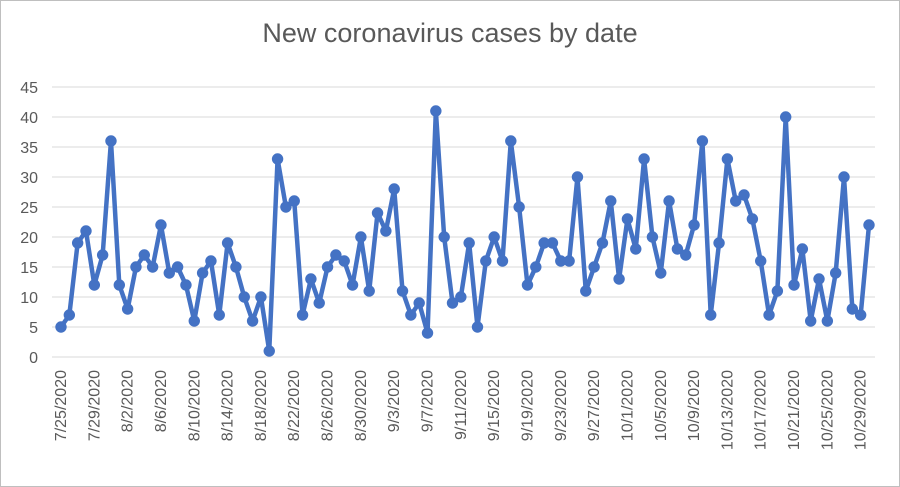 Image resolution: width=900 pixels, height=487 pixels. Describe the element at coordinates (294, 405) in the screenshot. I see `x-tick-label: 8/22/2020` at that location.